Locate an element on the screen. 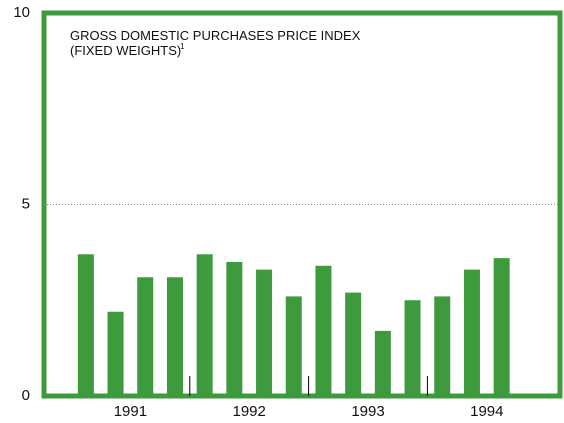 This screenshot has width=564, height=423. x-tick-label: 1991 is located at coordinates (130, 411).